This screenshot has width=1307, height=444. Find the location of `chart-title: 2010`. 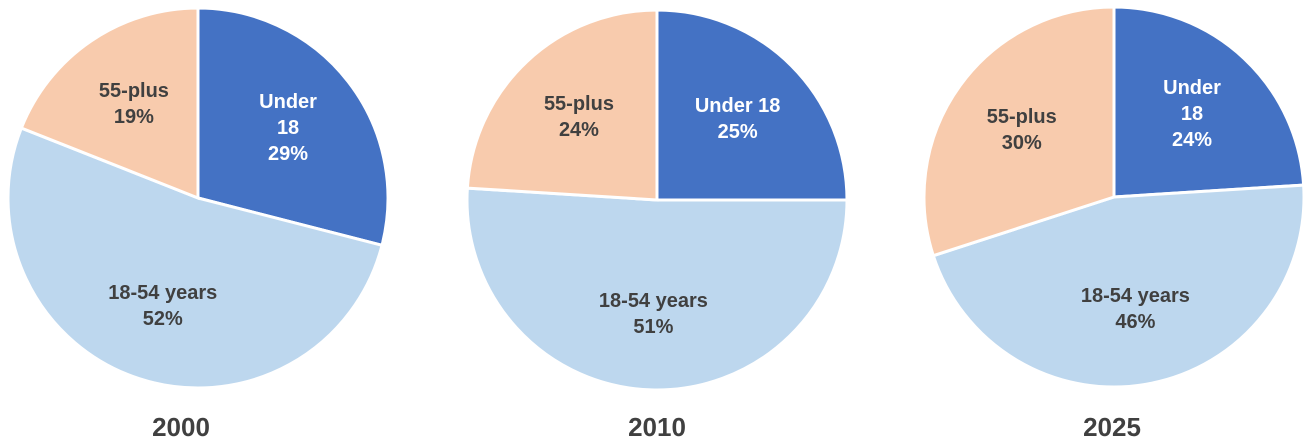

chart-title: 2010 is located at coordinates (657, 427).